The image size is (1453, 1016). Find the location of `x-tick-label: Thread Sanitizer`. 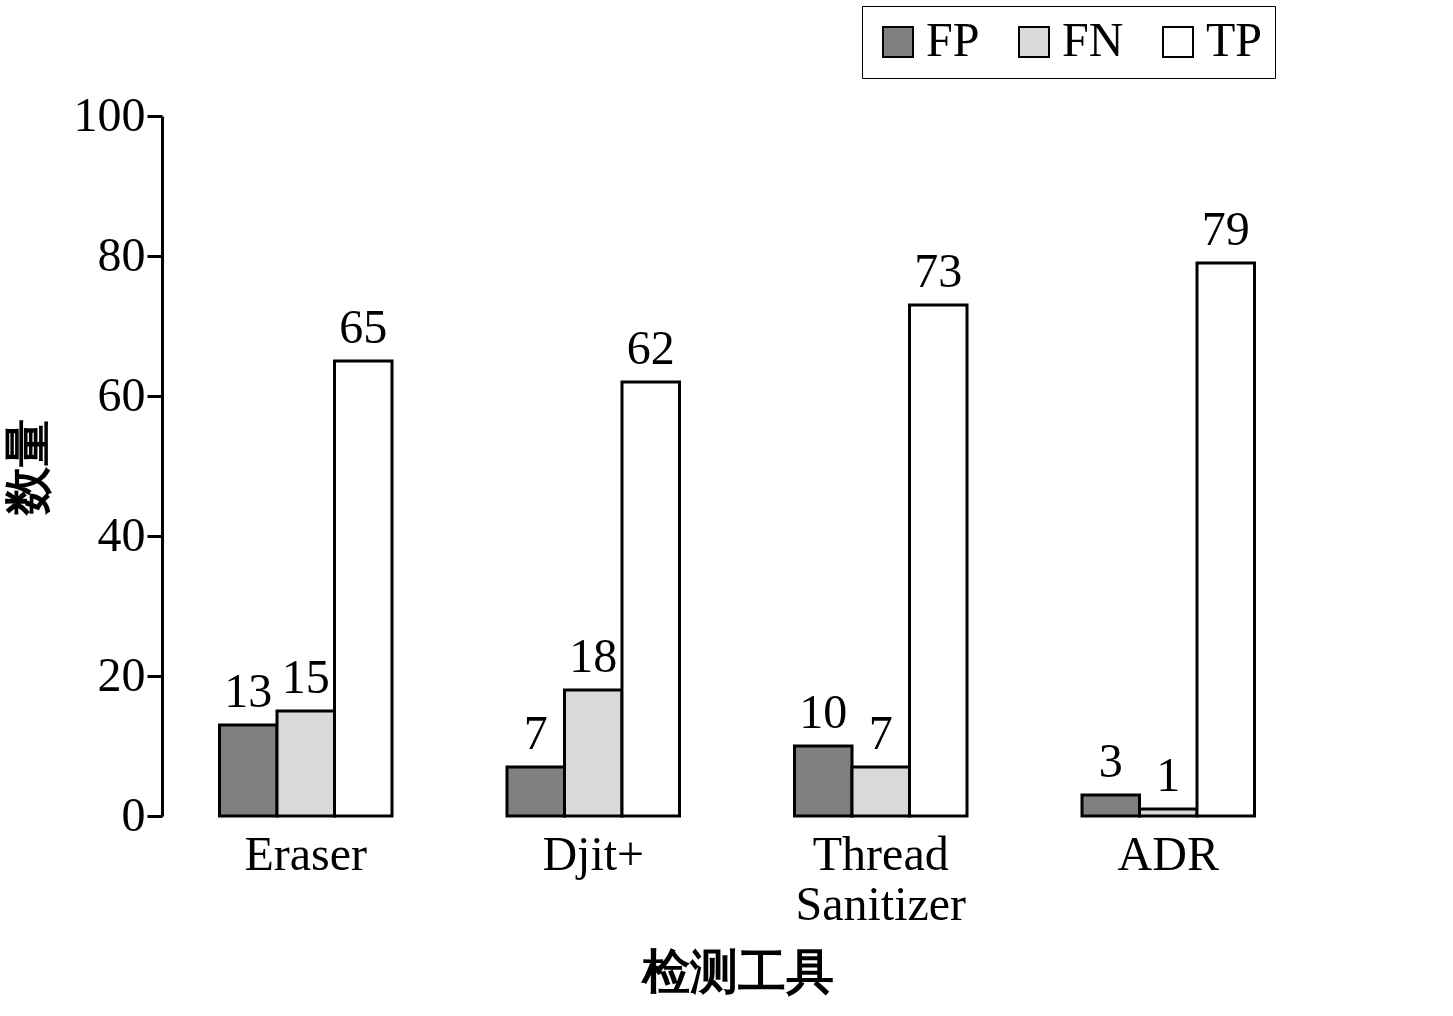

x-tick-label: Thread Sanitizer is located at coordinates (881, 878).